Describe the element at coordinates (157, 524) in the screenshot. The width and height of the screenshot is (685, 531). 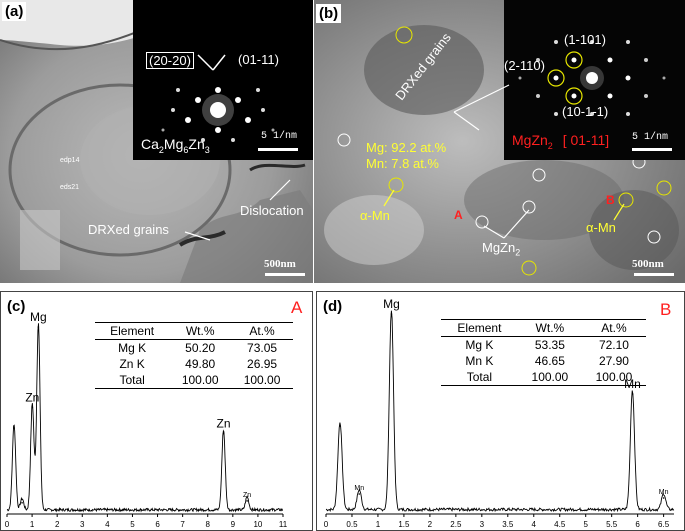
I see `x-tick-label: 6` at that location.